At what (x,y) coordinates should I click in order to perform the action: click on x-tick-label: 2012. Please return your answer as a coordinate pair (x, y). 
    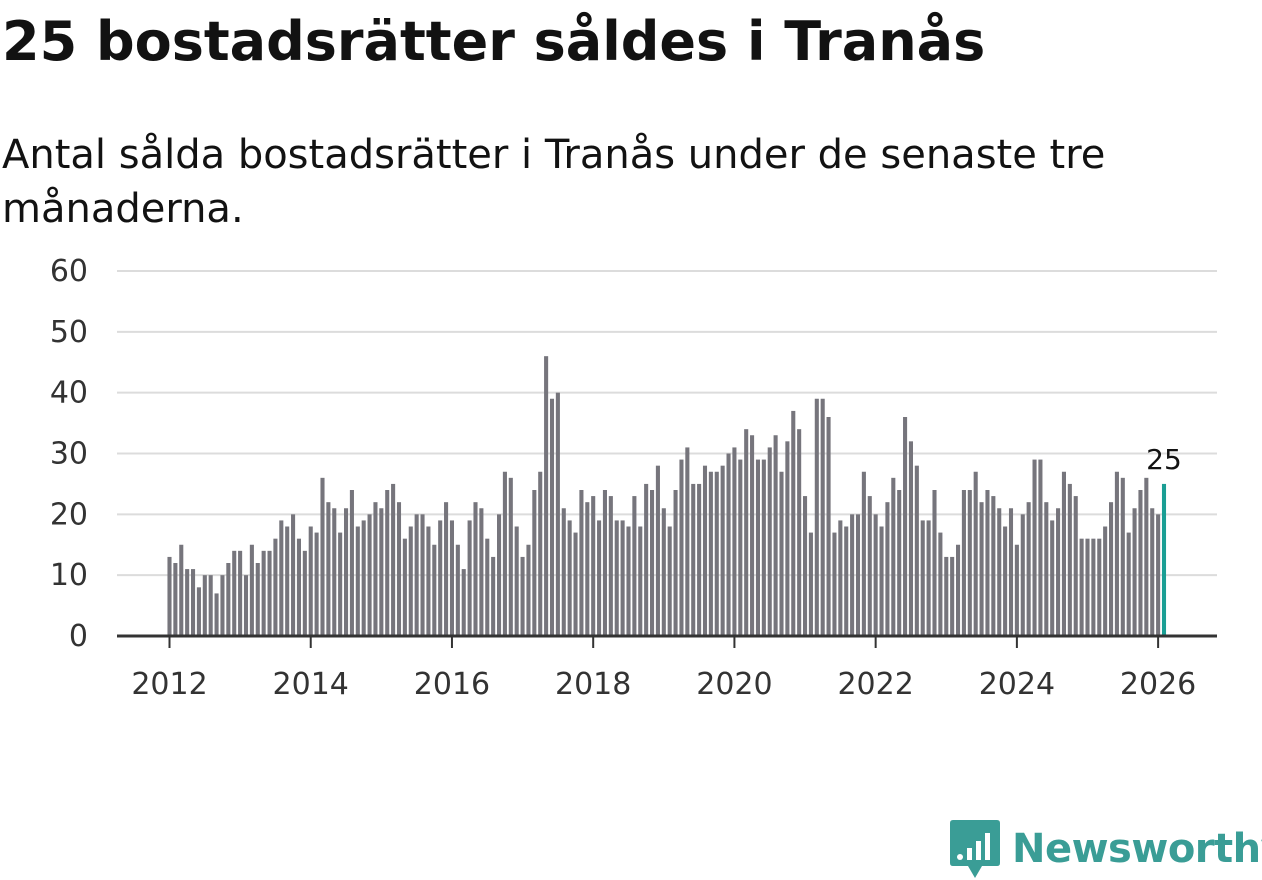
    Looking at the image, I should click on (169, 684).